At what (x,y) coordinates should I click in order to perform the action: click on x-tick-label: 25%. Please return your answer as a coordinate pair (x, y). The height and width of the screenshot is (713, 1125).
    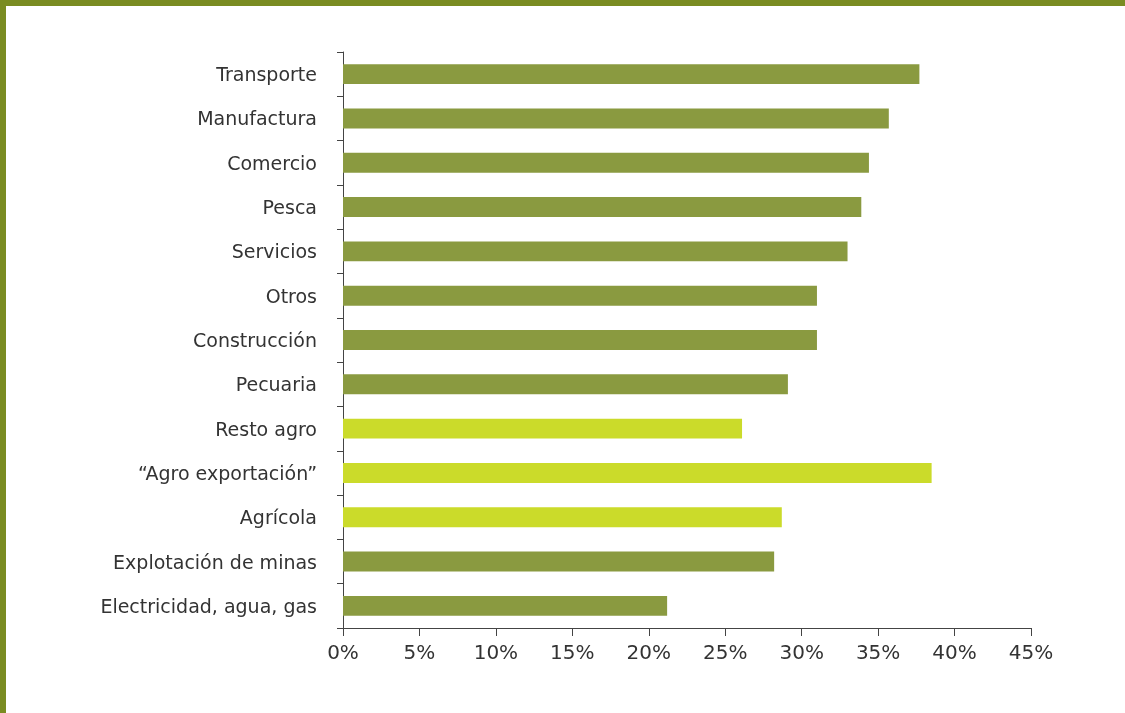
    Looking at the image, I should click on (725, 652).